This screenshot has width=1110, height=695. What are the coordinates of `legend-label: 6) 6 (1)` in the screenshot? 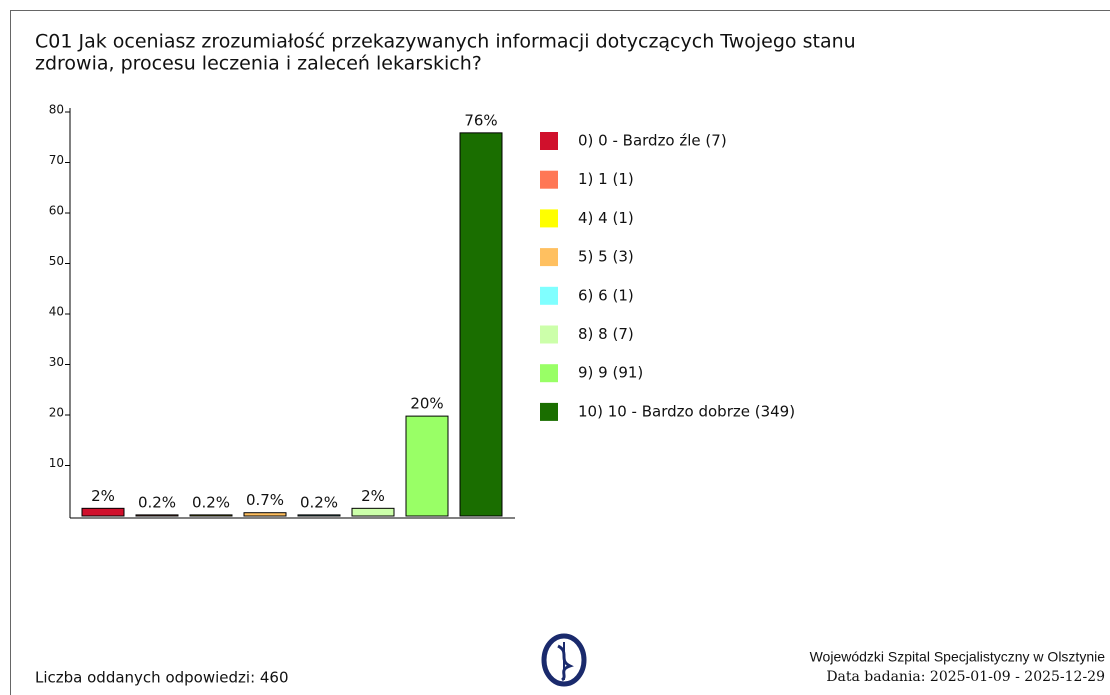 It's located at (606, 295).